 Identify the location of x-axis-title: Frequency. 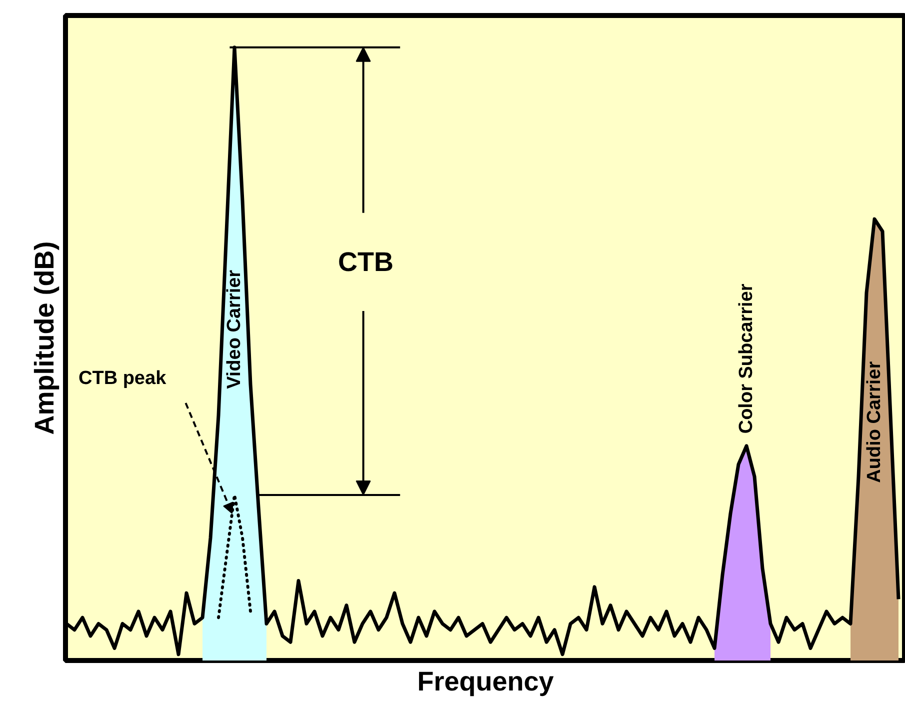
(485, 681).